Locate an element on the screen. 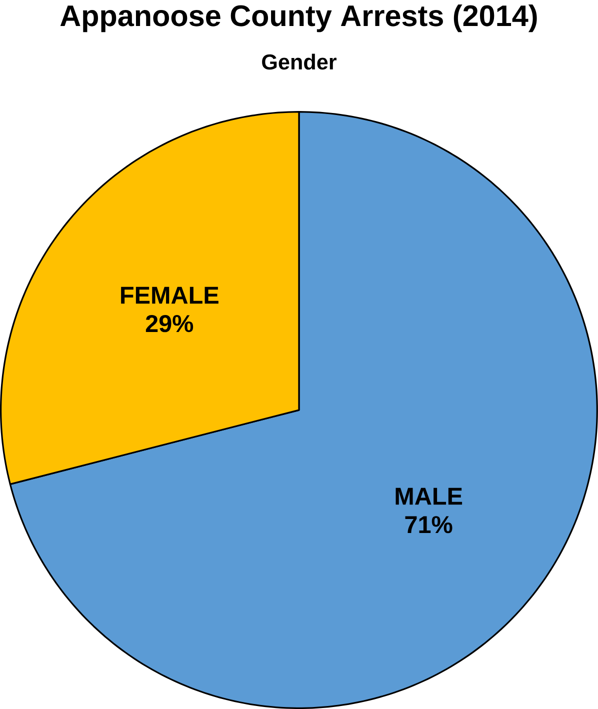  slice-label: MALE is located at coordinates (429, 496).